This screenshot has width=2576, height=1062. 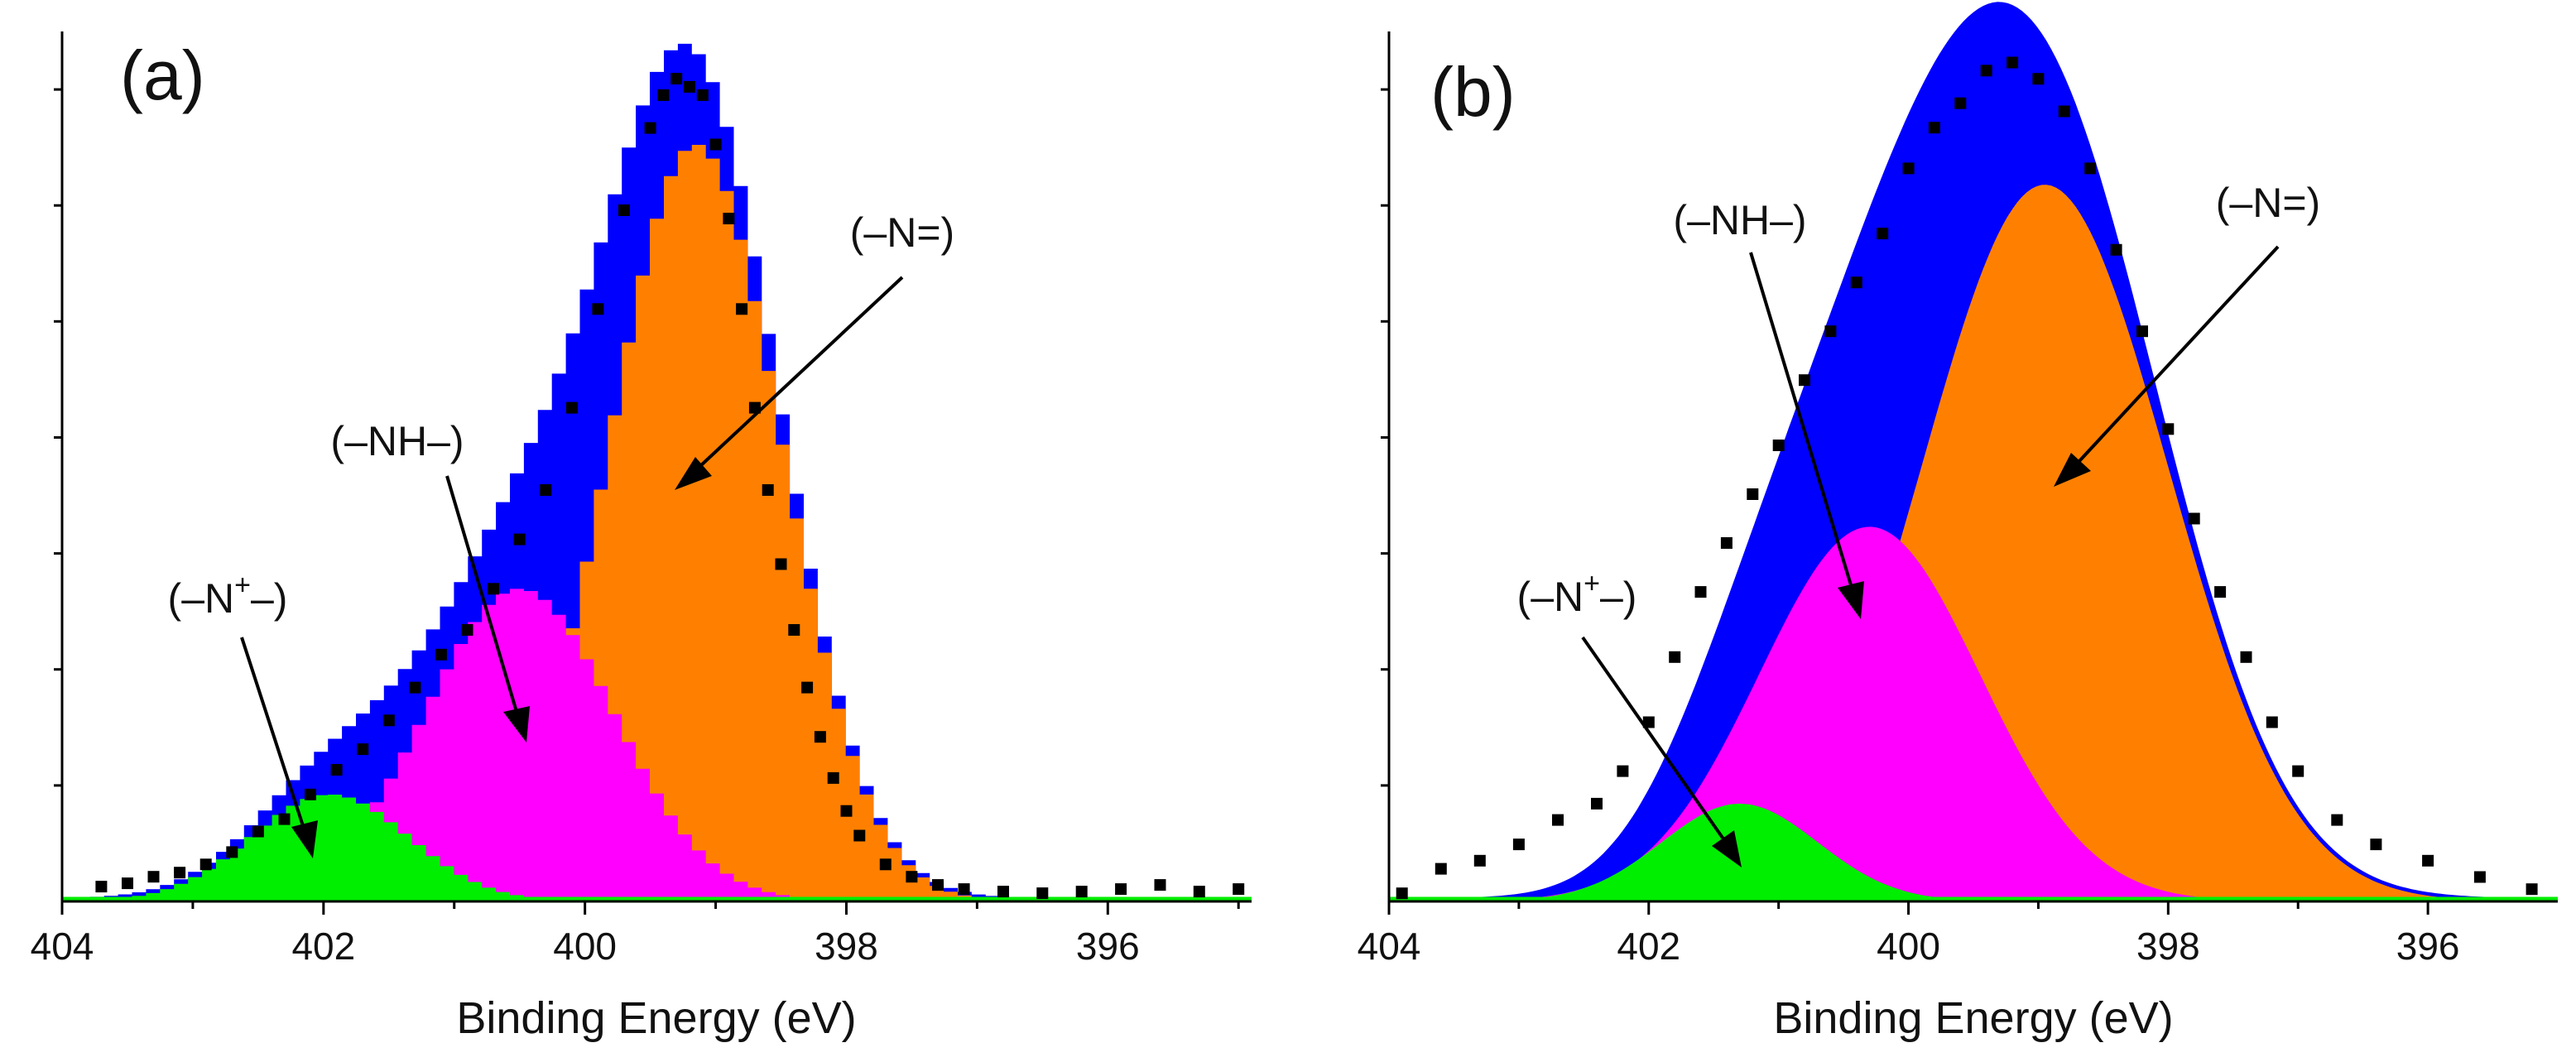 I want to click on panel-a-annotation-nh-label: (–NH–), so click(x=397, y=441).